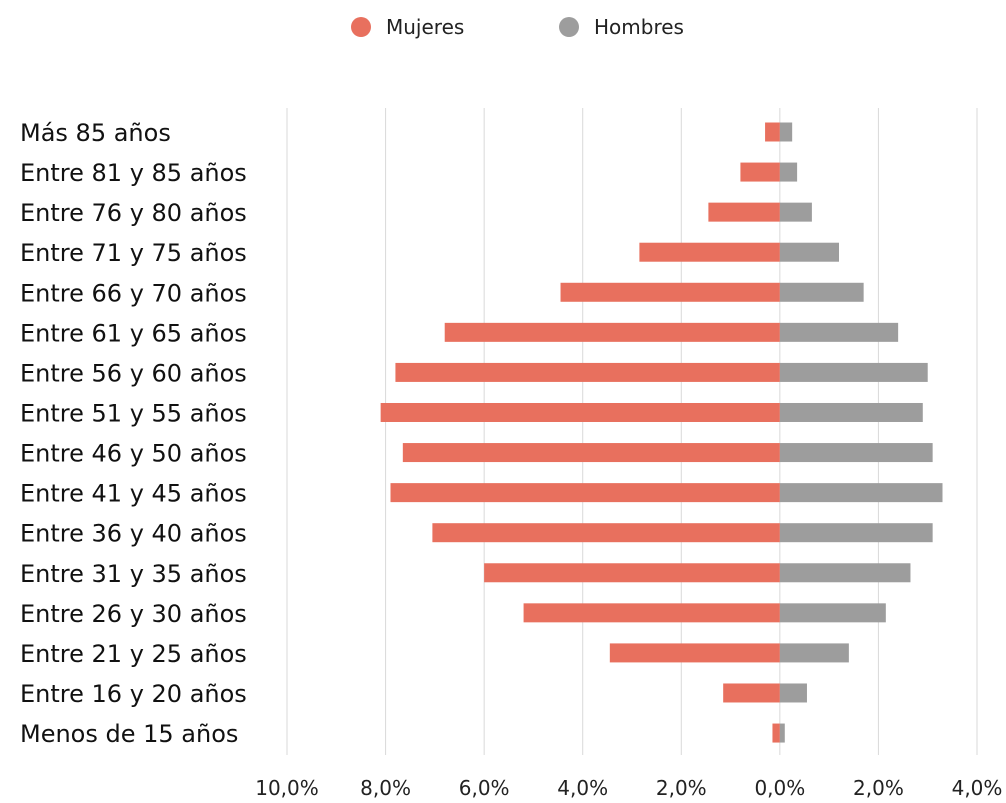 The height and width of the screenshot is (803, 1006). What do you see at coordinates (606, 533) in the screenshot?
I see `bar-mujeres-entre-36-y-40-anos` at bounding box center [606, 533].